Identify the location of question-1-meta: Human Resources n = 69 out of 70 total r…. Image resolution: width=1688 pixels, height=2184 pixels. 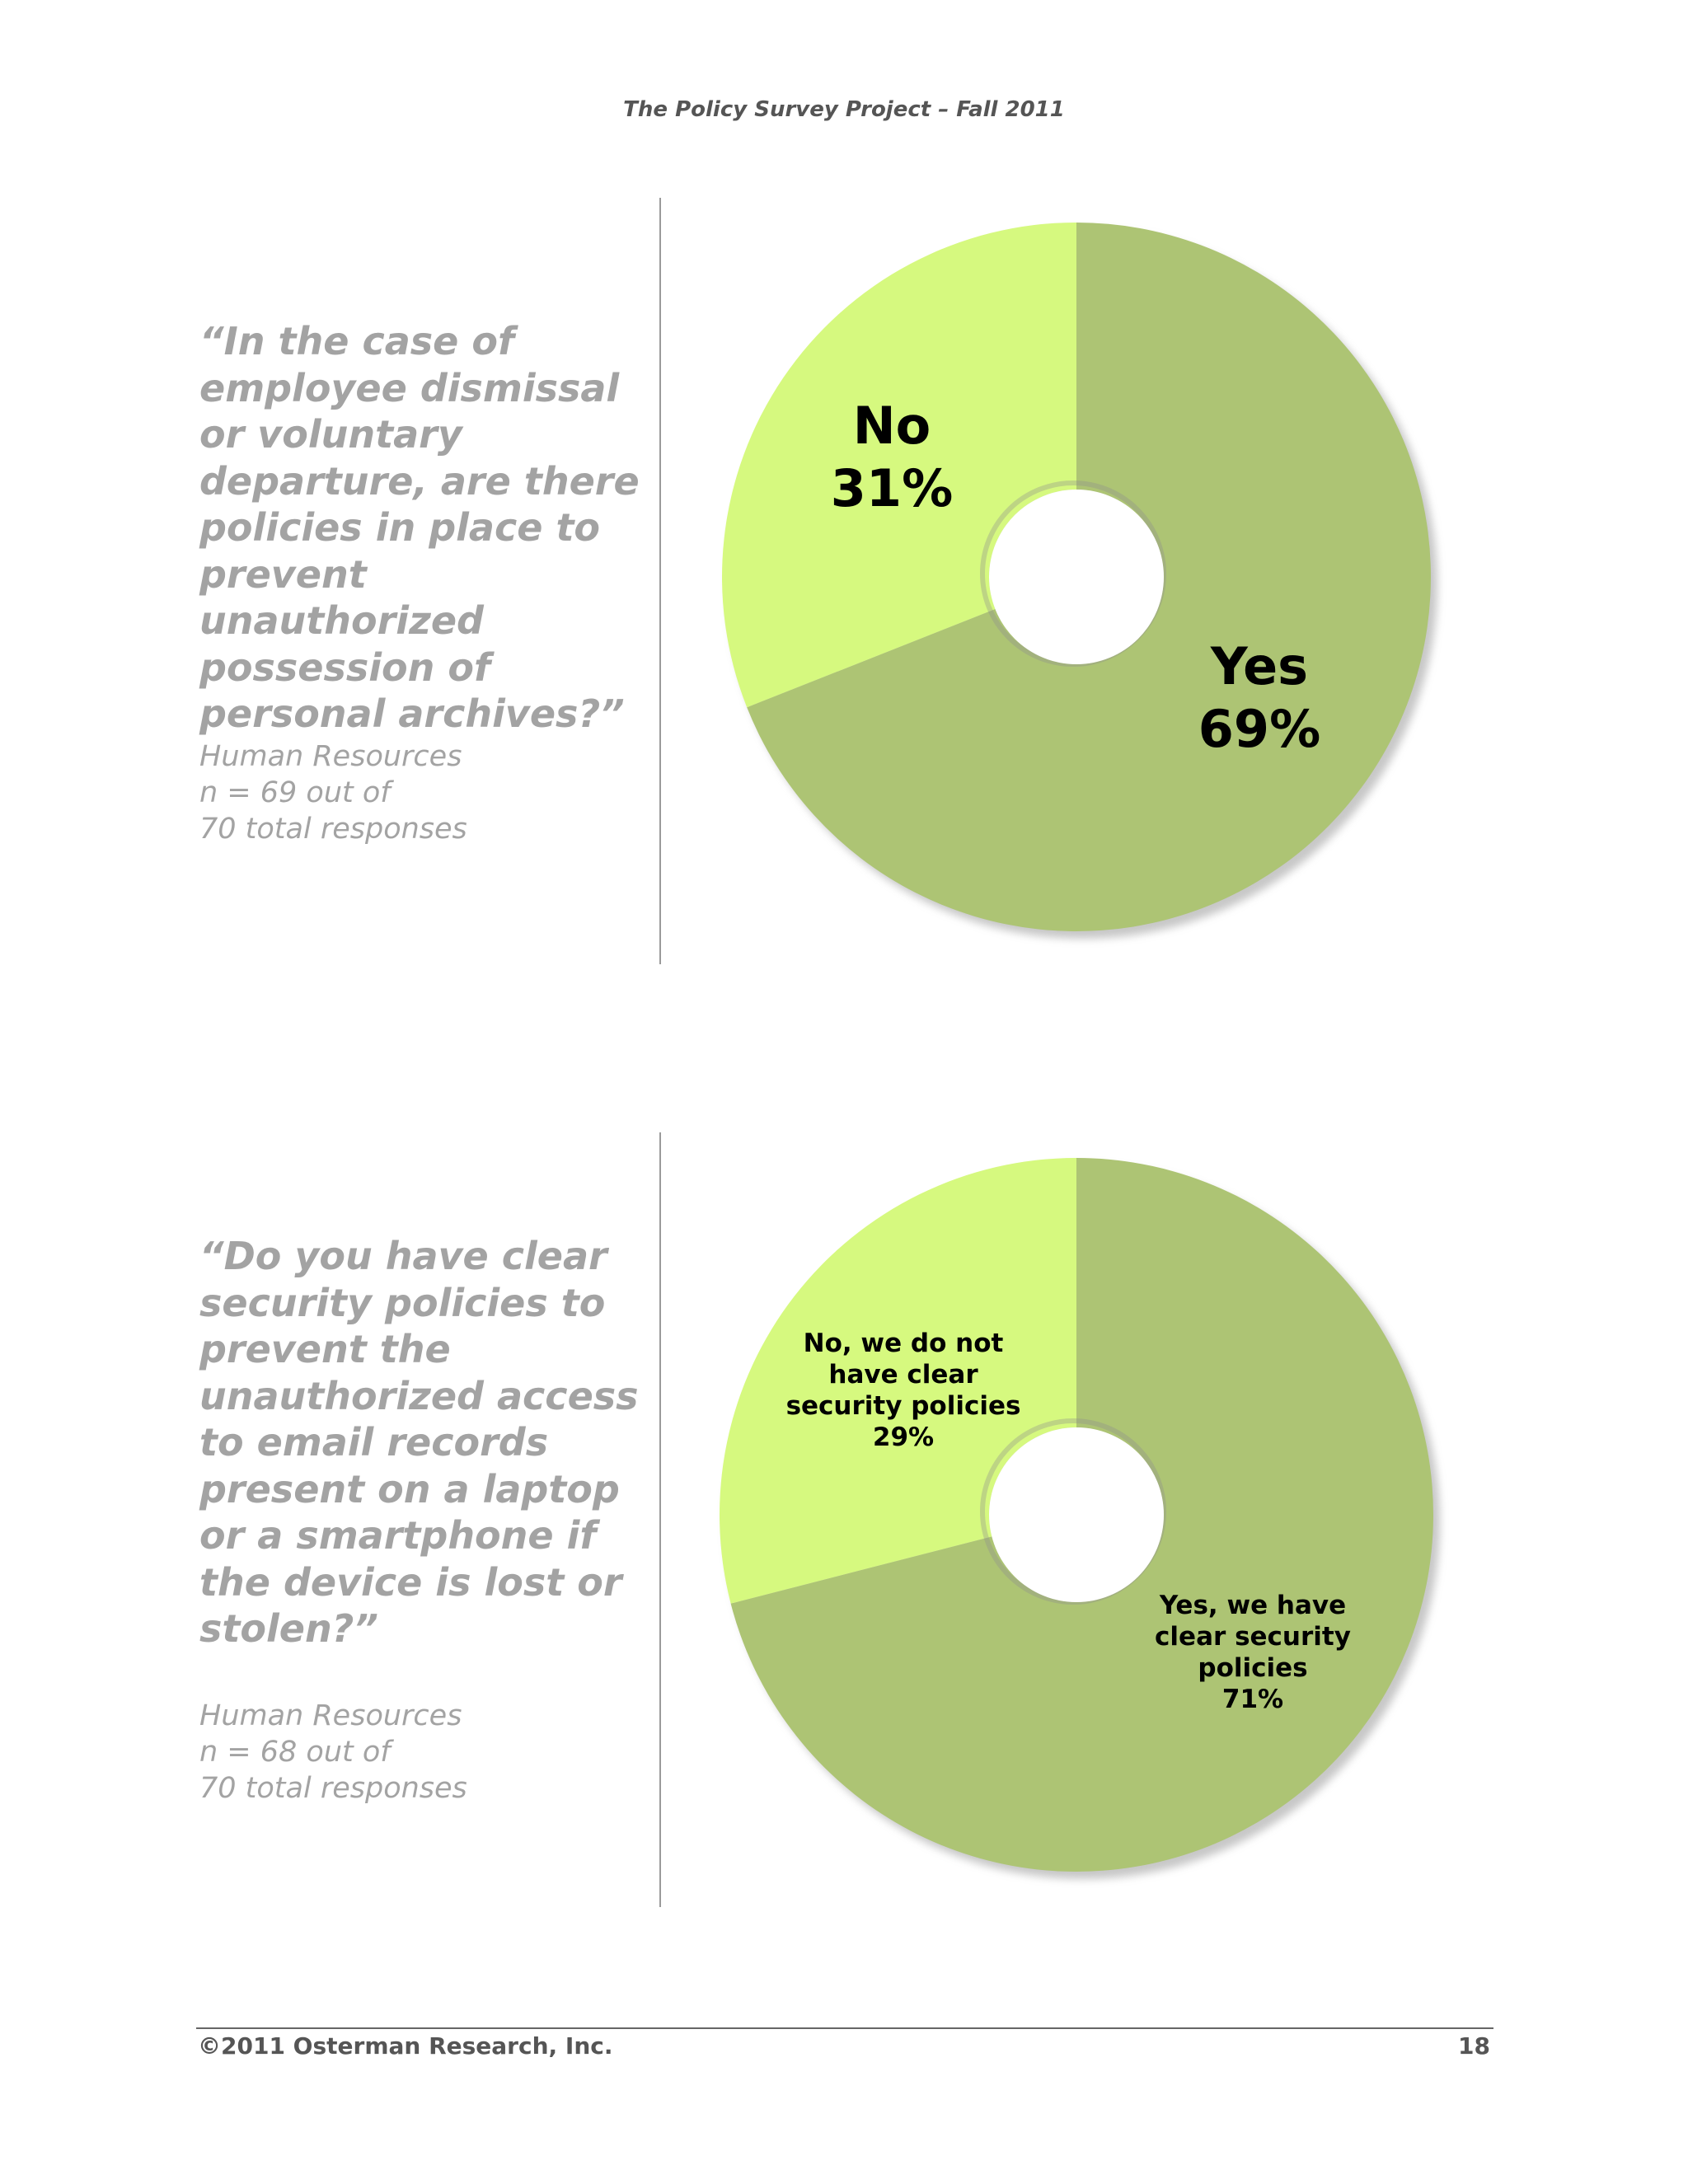
(414, 792).